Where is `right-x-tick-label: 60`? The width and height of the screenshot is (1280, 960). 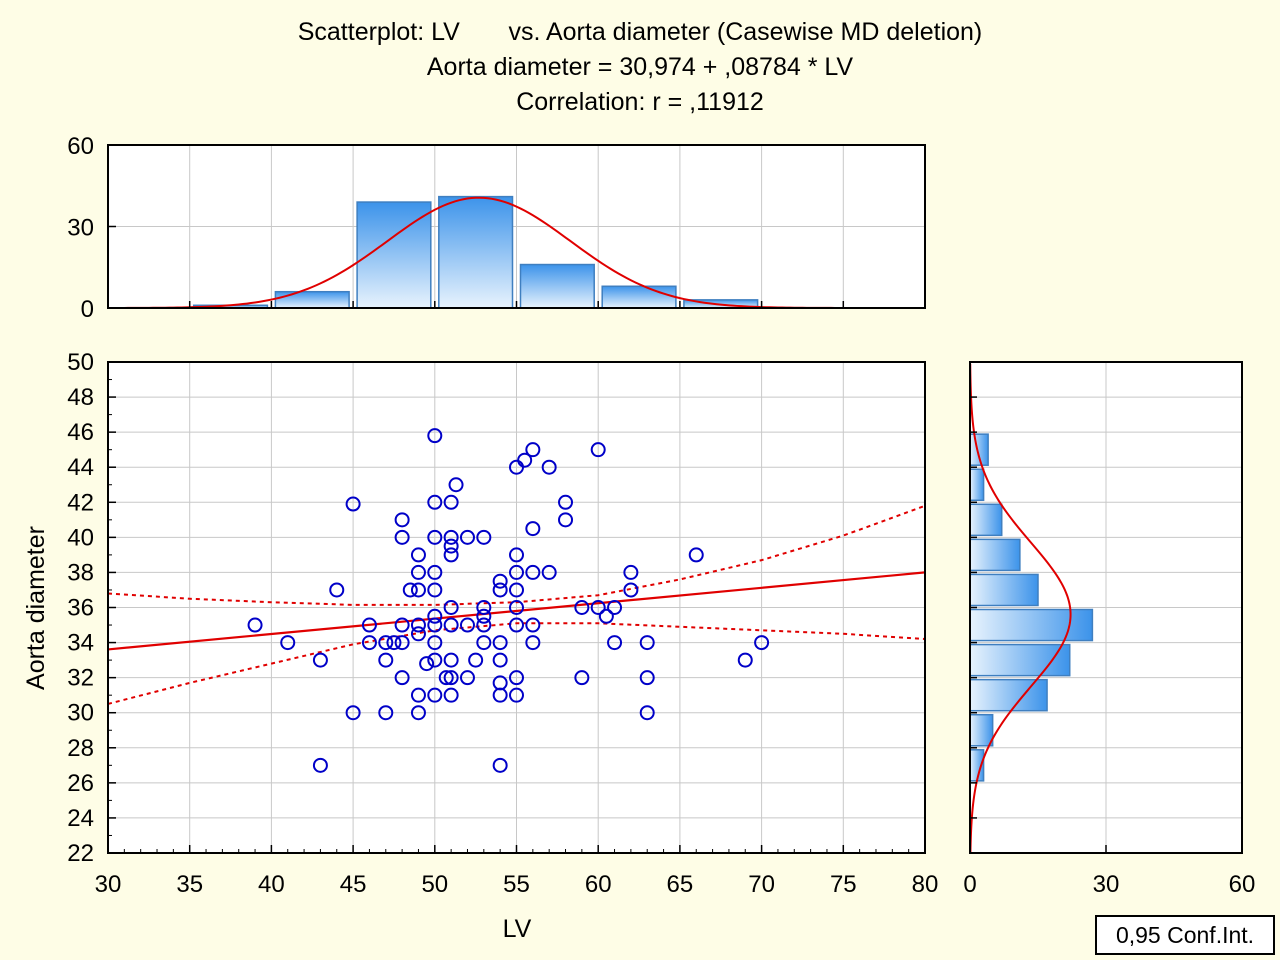 right-x-tick-label: 60 is located at coordinates (1242, 884).